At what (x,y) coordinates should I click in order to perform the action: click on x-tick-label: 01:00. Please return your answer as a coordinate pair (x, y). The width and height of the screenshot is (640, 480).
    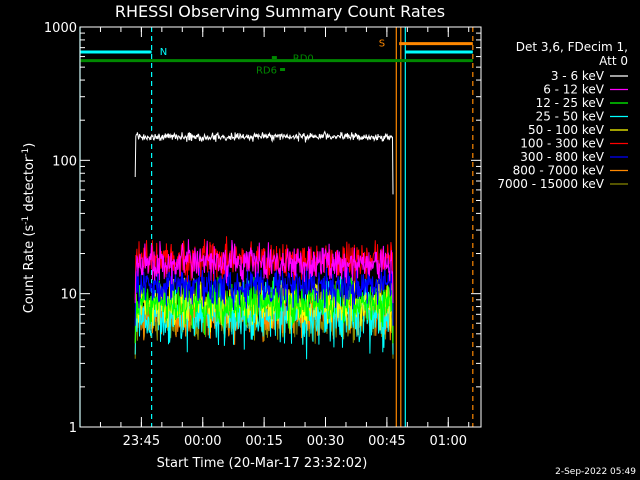
    Looking at the image, I should click on (448, 441).